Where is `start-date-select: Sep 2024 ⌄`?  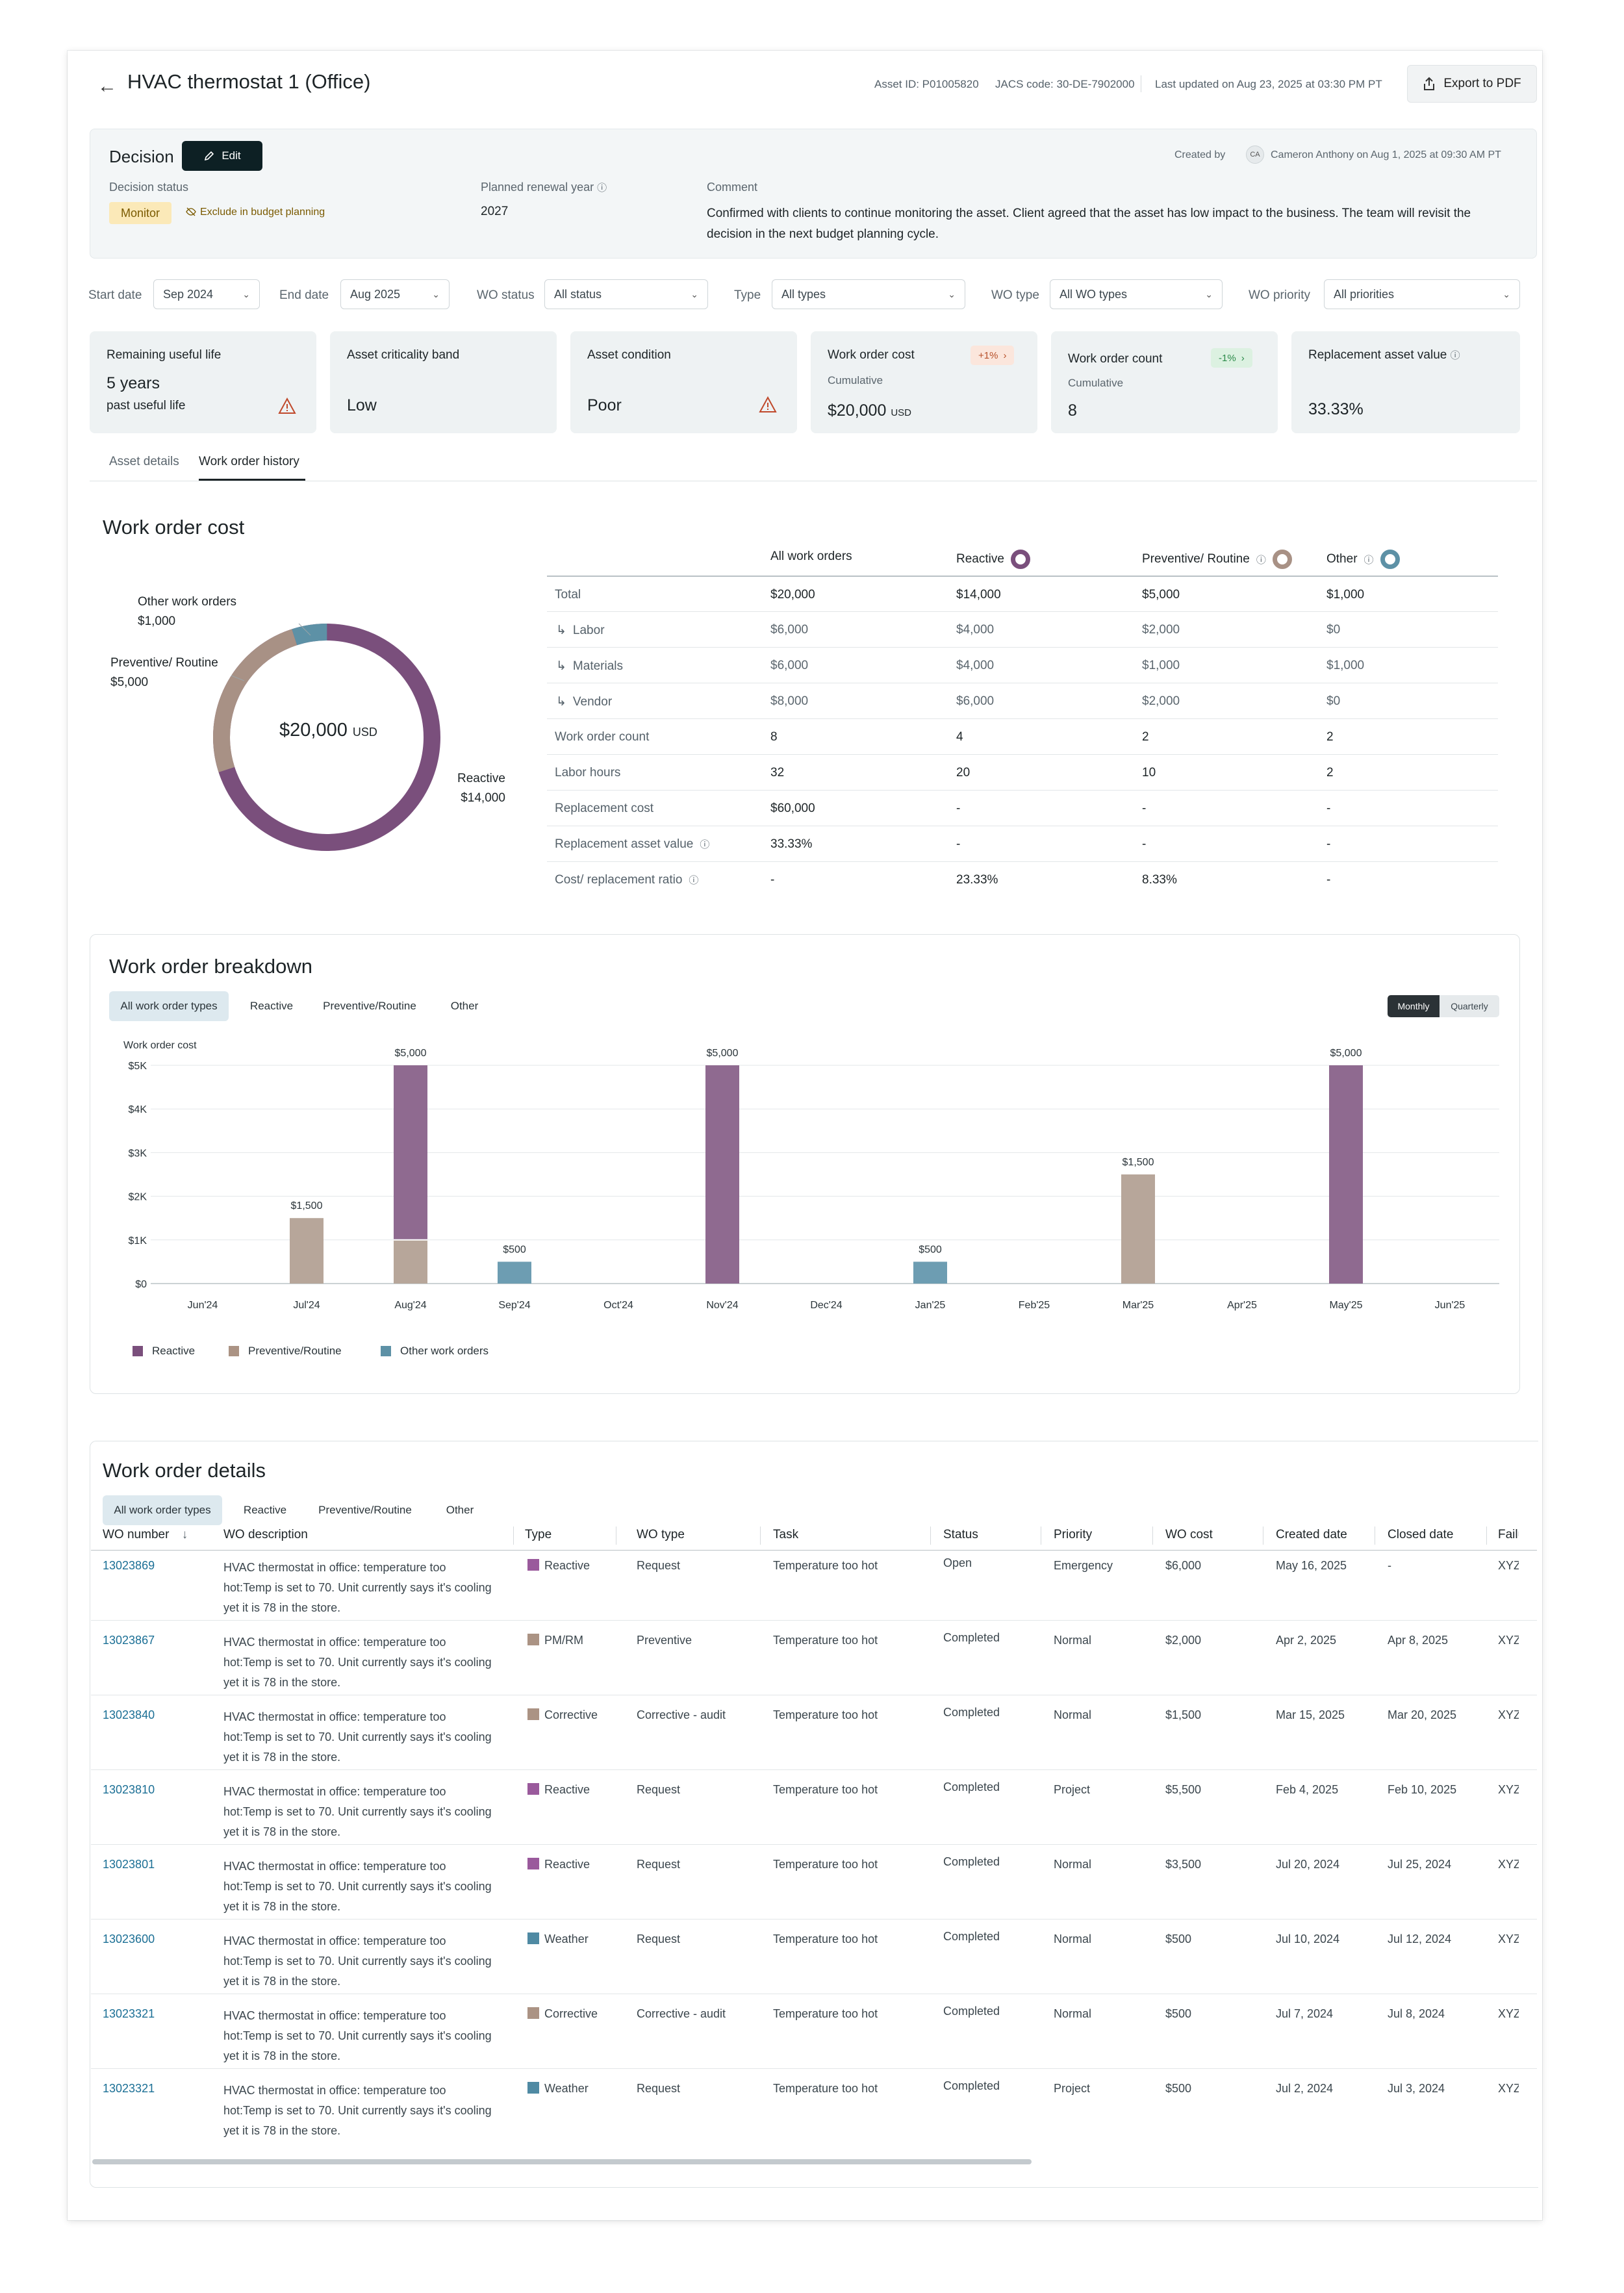
start-date-select: Sep 2024 ⌄ is located at coordinates (206, 294).